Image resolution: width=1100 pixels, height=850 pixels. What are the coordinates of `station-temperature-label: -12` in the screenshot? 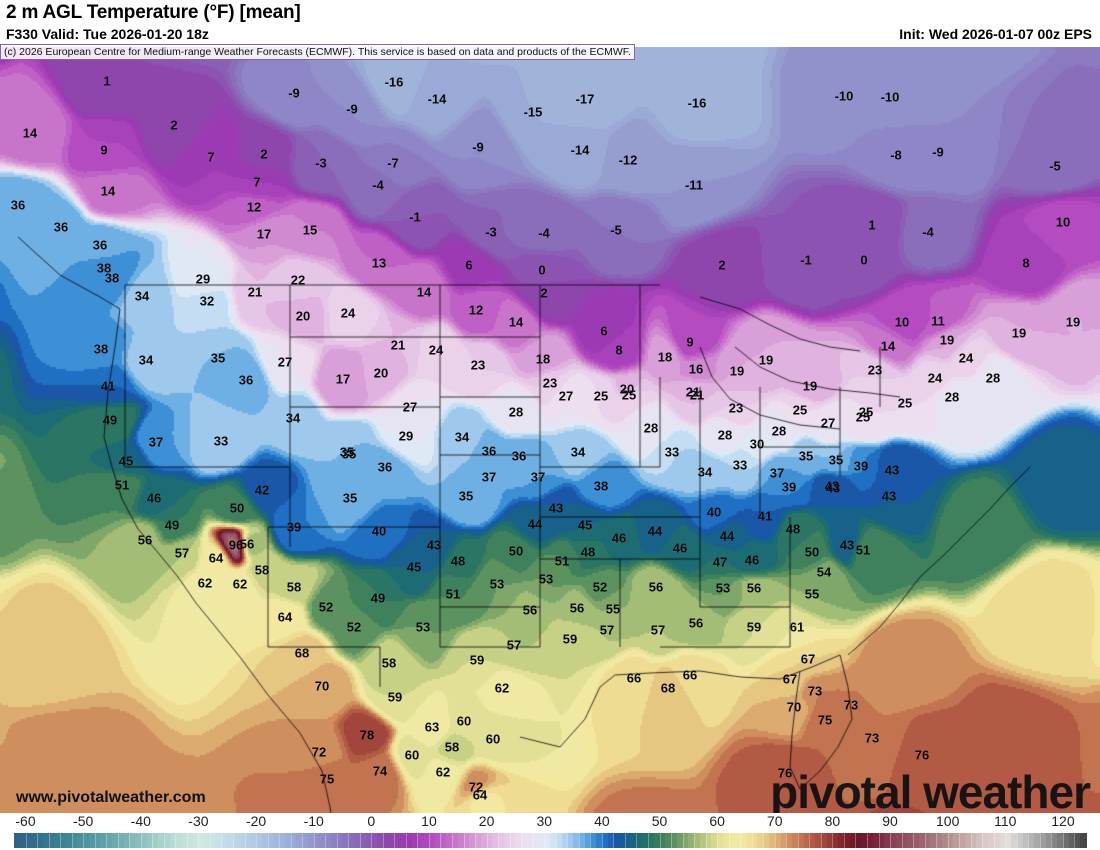 It's located at (628, 160).